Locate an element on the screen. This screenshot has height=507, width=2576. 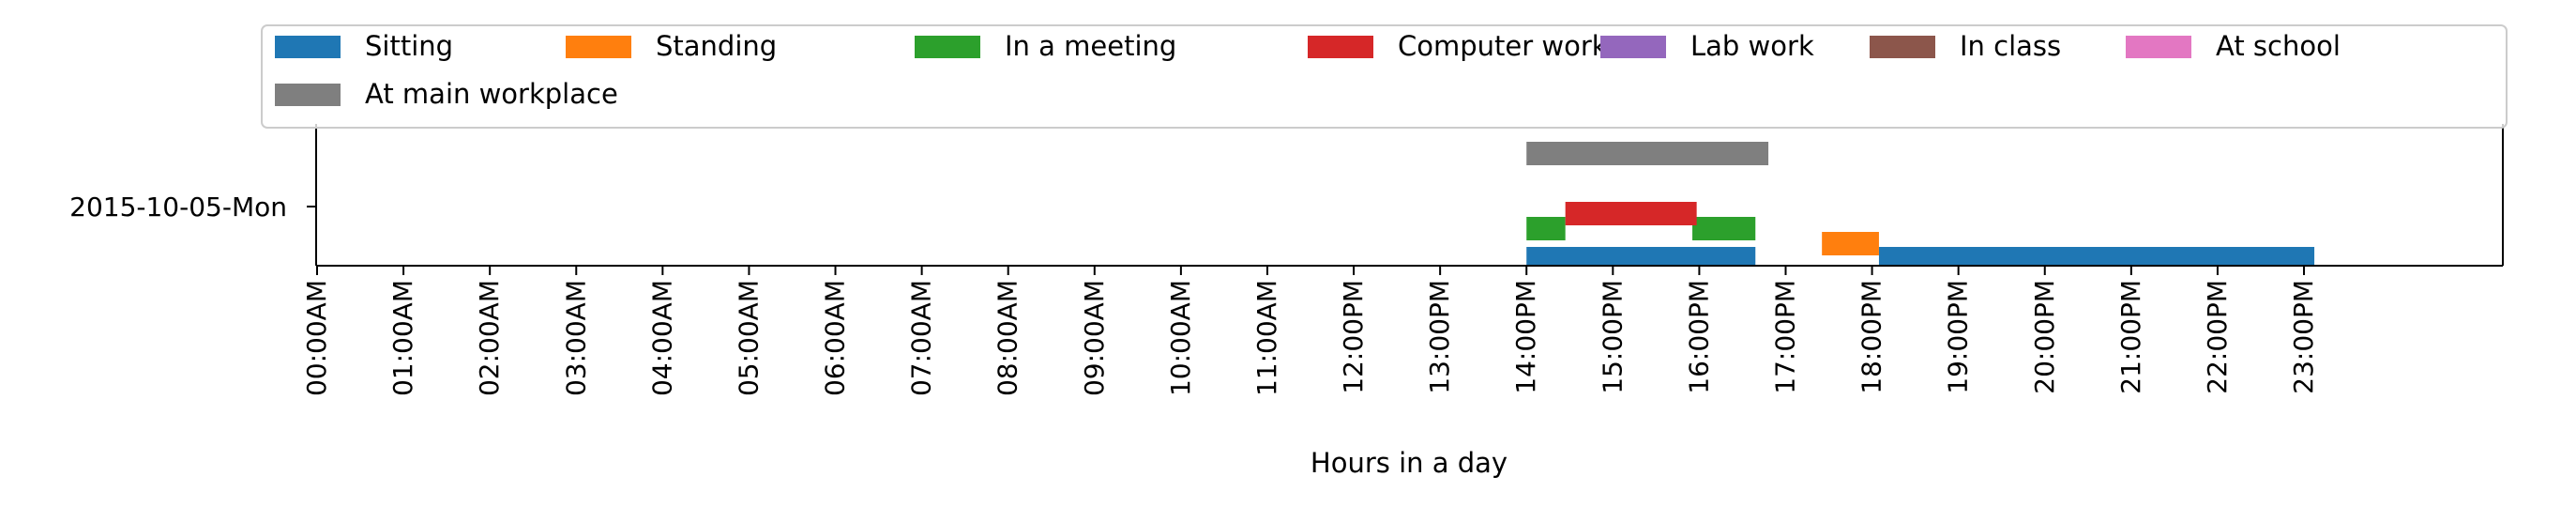
bar-computer-work is located at coordinates (1631, 214).